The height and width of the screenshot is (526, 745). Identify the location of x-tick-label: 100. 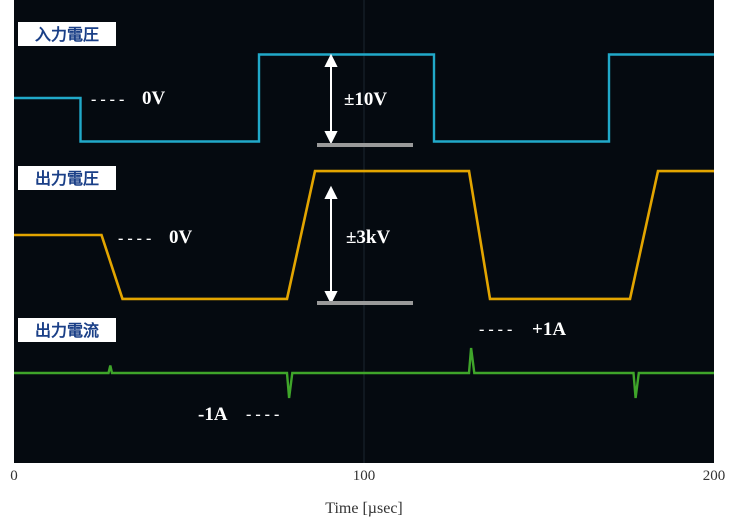
(364, 476).